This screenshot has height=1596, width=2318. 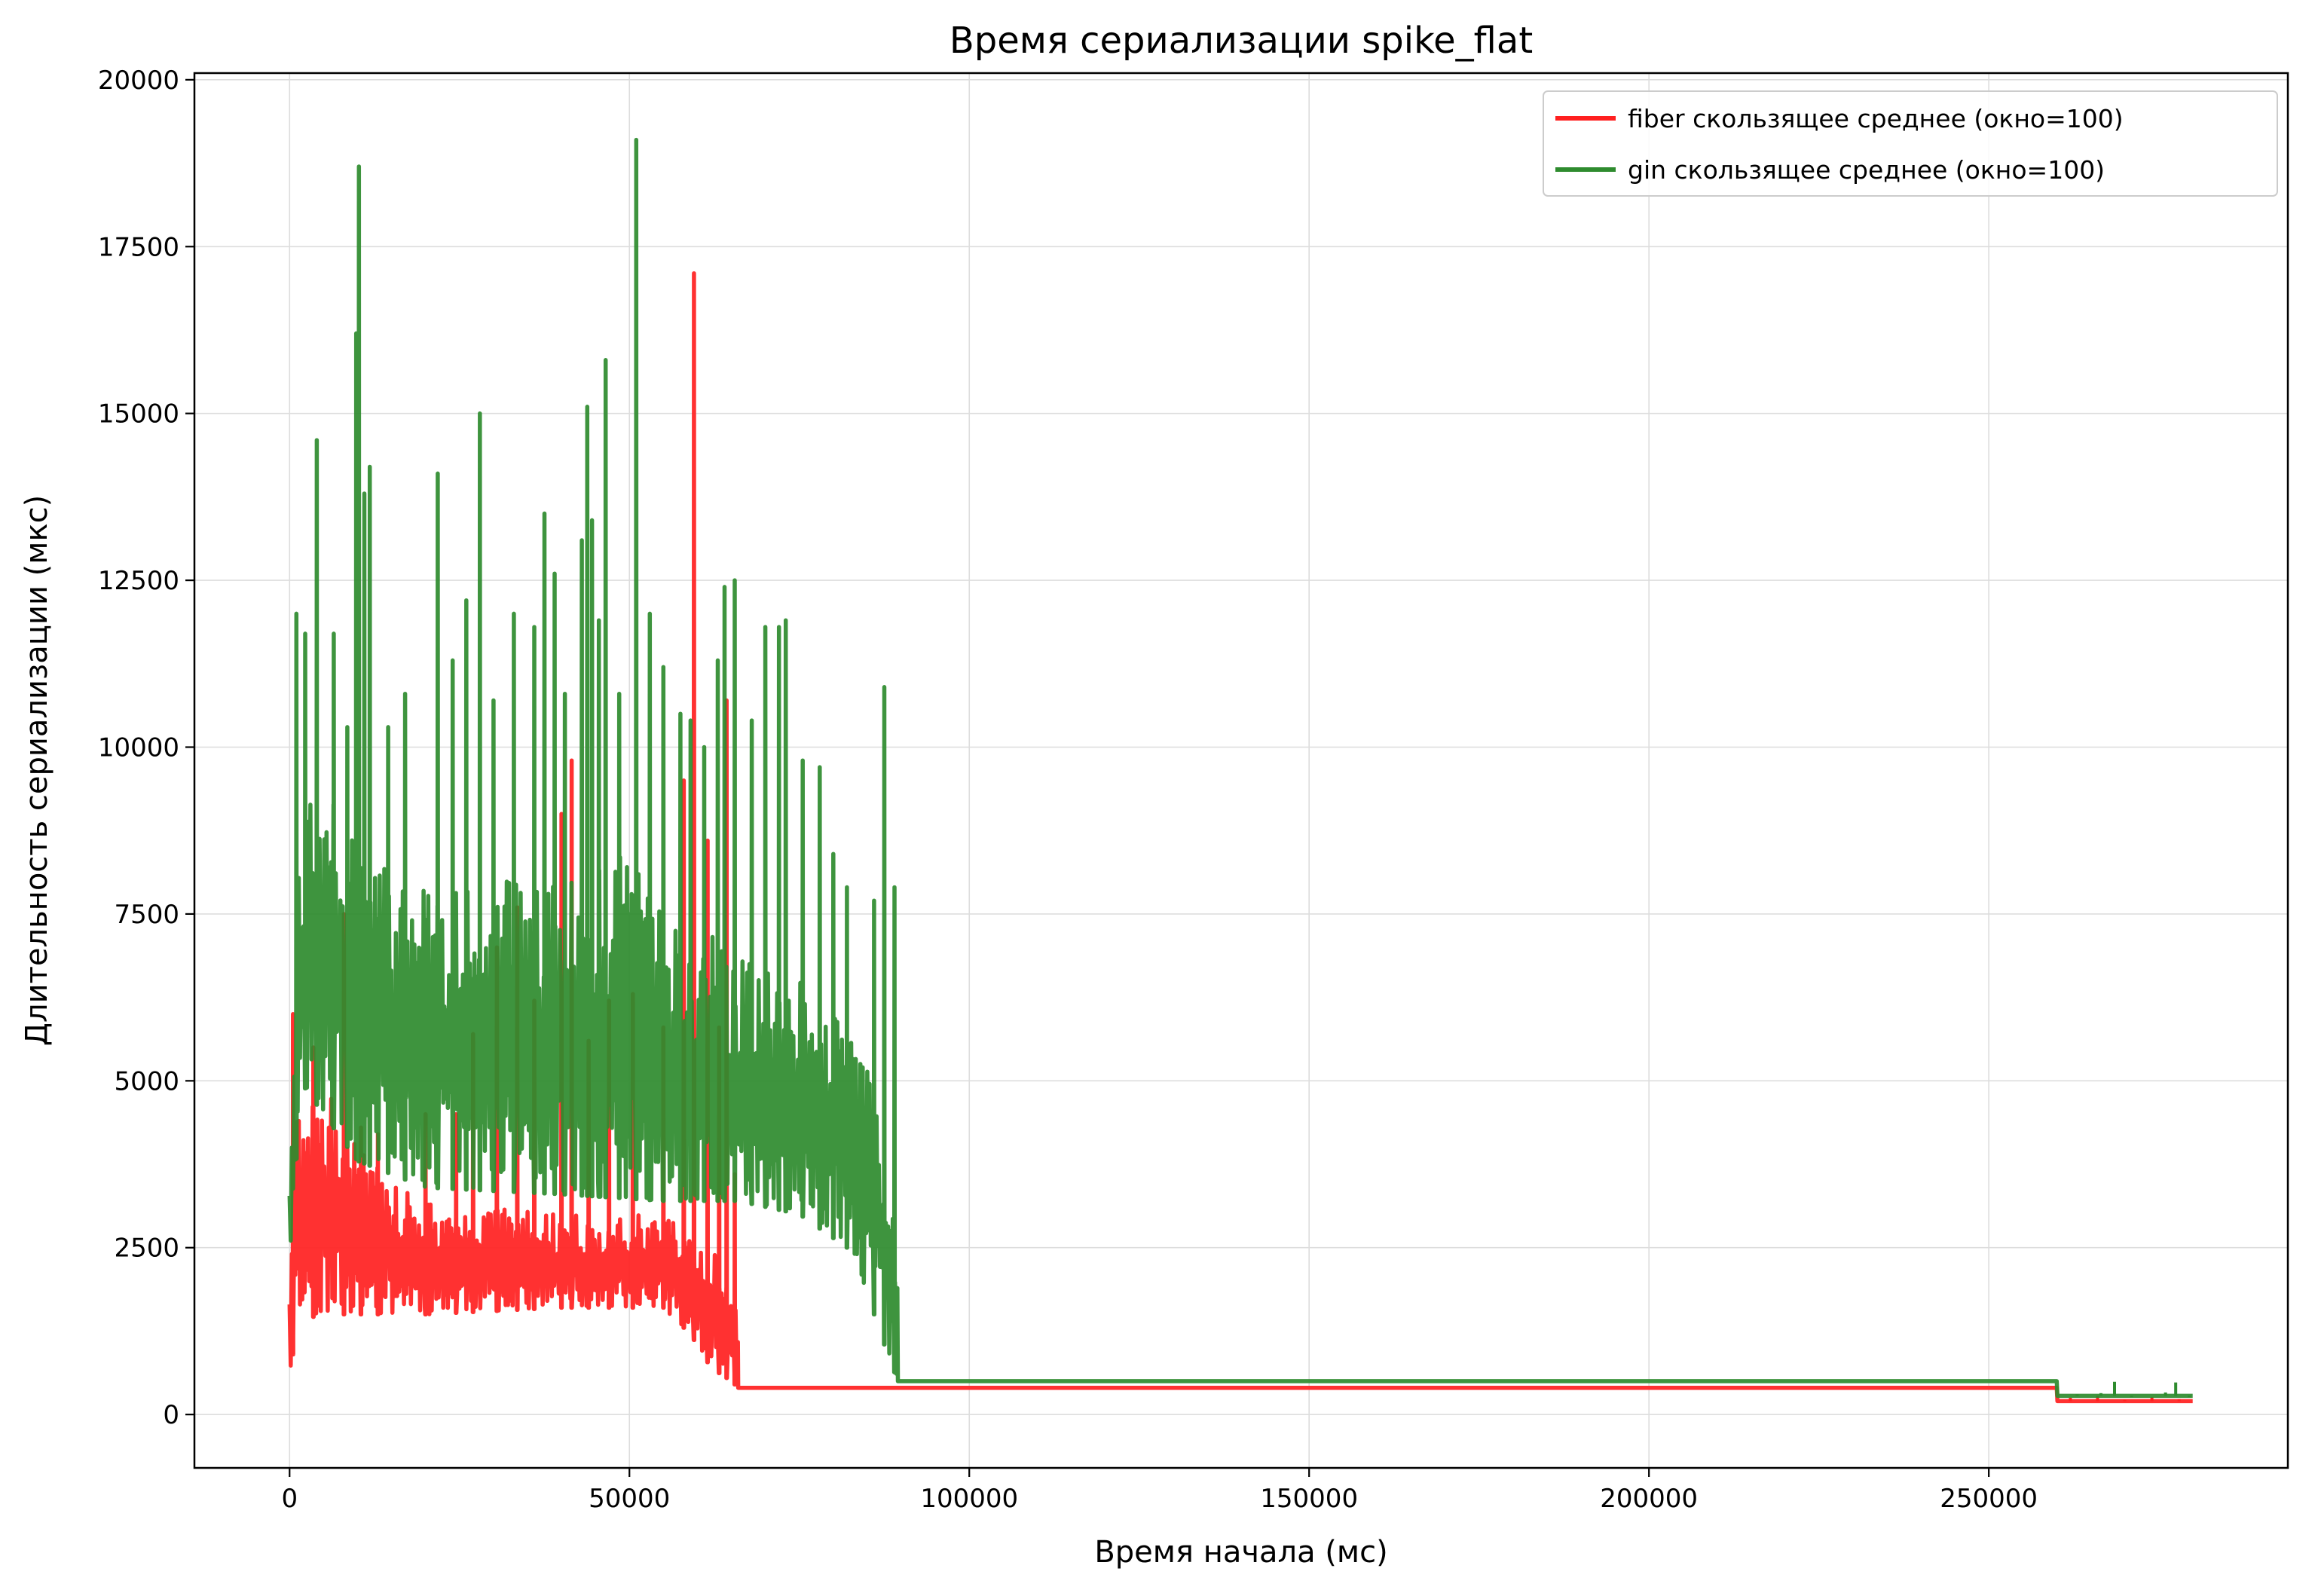 I want to click on y-tick-label: 0, so click(x=171, y=1415).